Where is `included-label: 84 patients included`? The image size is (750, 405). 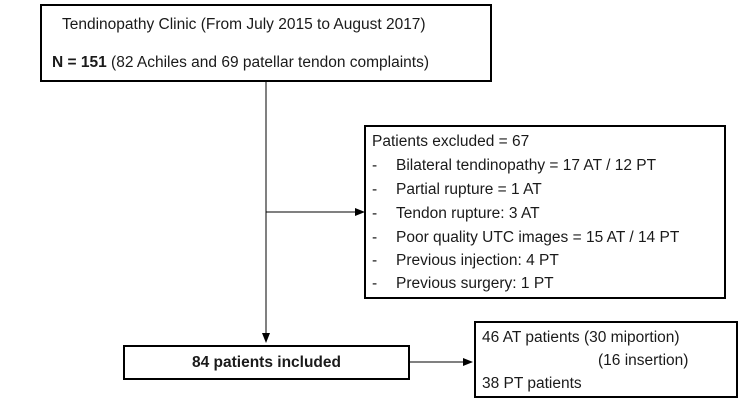
included-label: 84 patients included is located at coordinates (266, 362).